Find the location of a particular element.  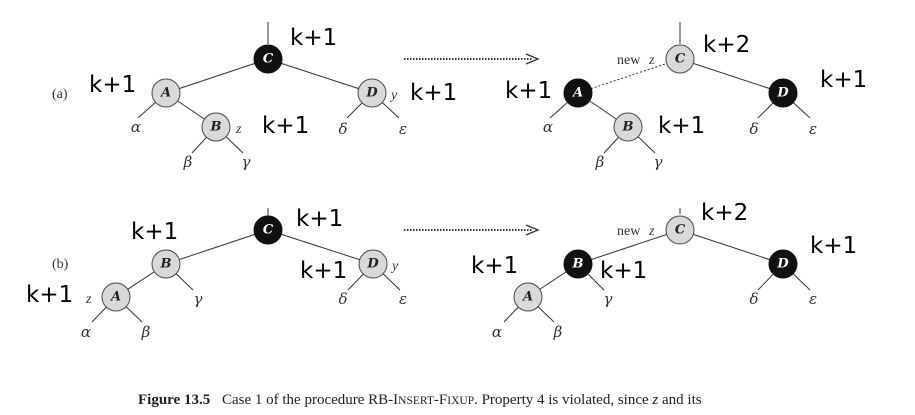

height-label-c: k+1 is located at coordinates (313, 38).